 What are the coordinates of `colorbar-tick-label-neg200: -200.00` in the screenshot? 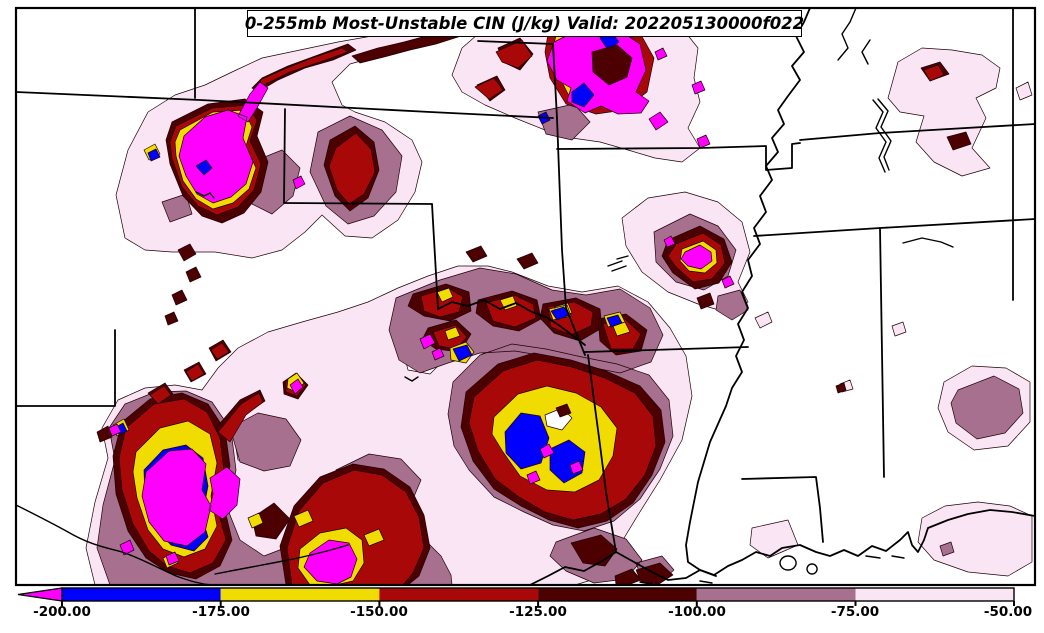 It's located at (62, 612).